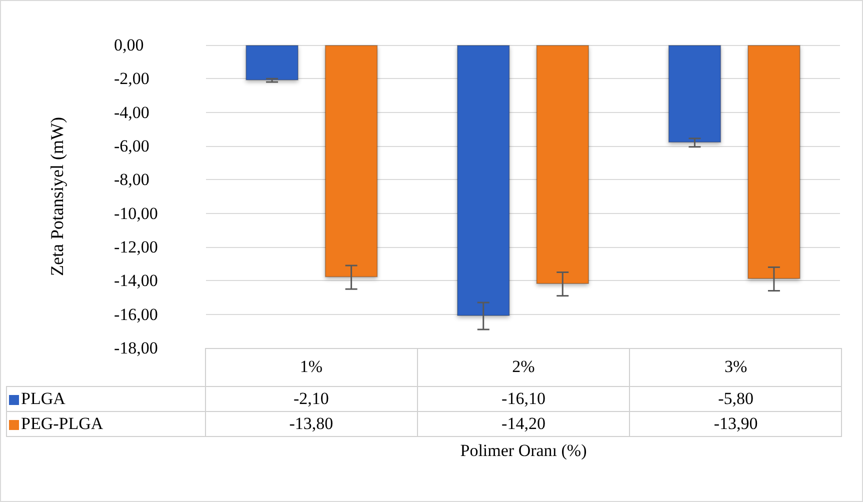 This screenshot has width=863, height=502. What do you see at coordinates (523, 398) in the screenshot?
I see `data-label: -16,10` at bounding box center [523, 398].